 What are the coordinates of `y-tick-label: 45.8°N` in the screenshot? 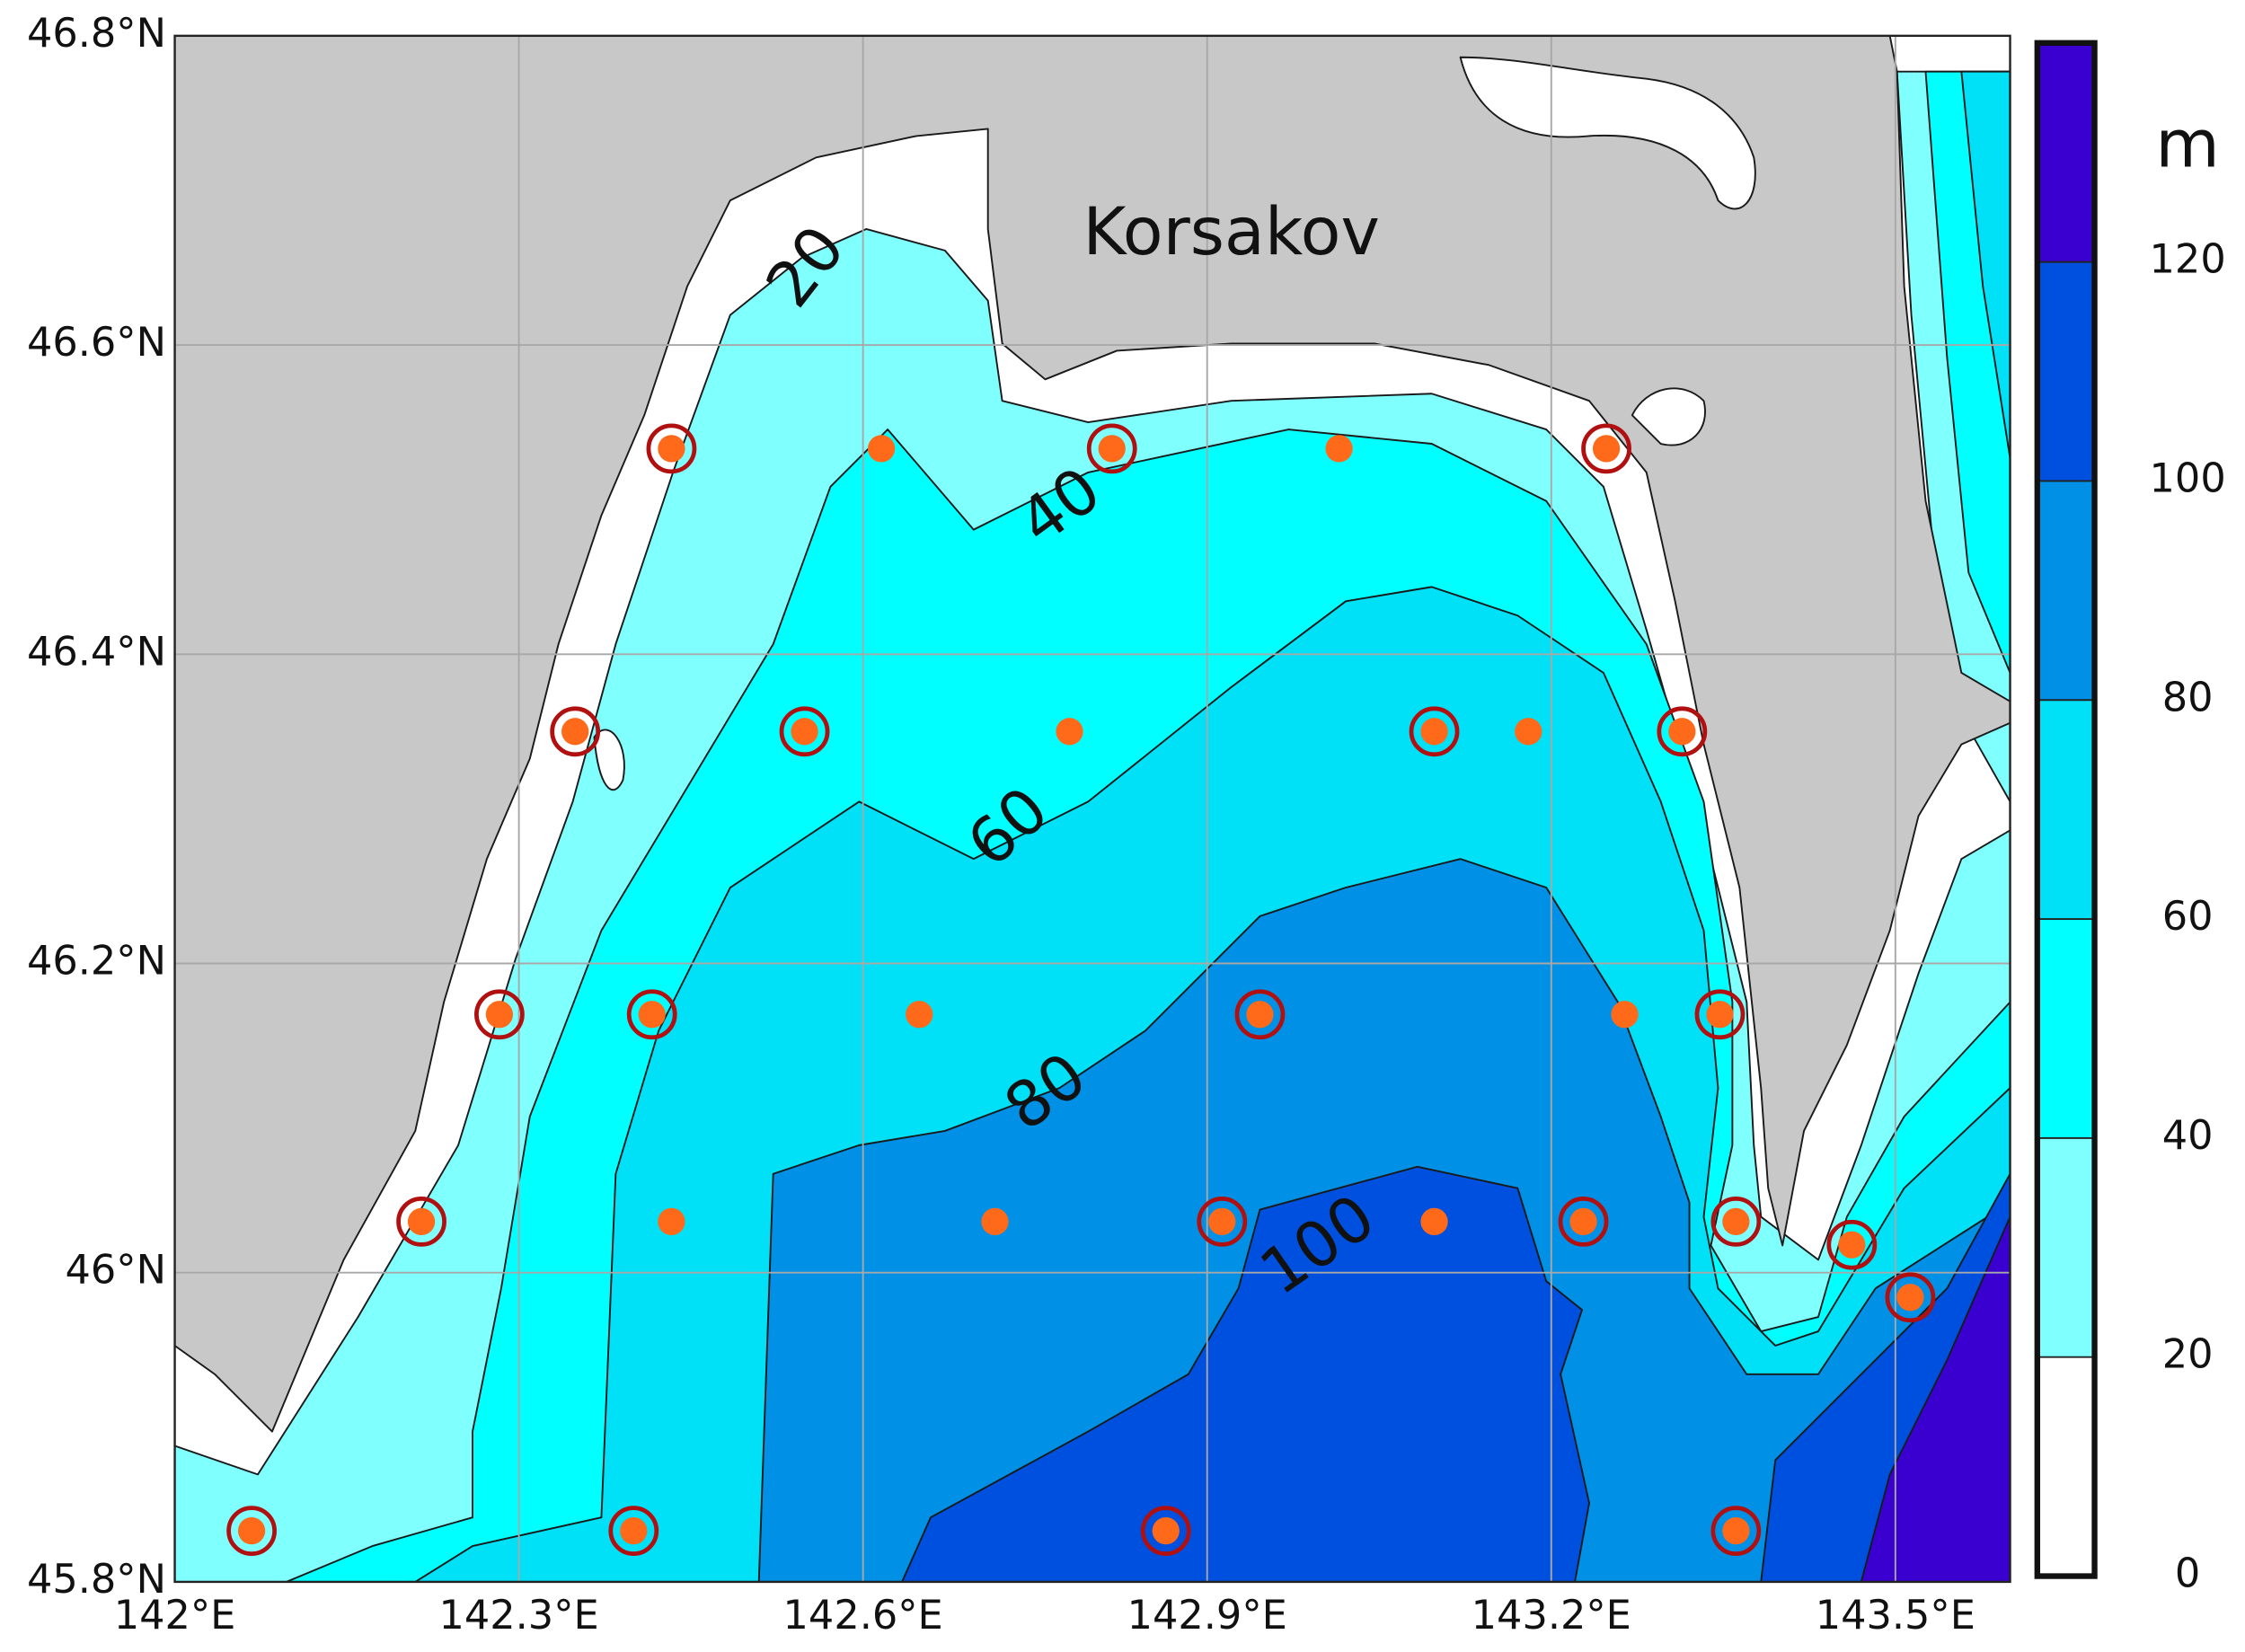 It's located at (96, 1579).